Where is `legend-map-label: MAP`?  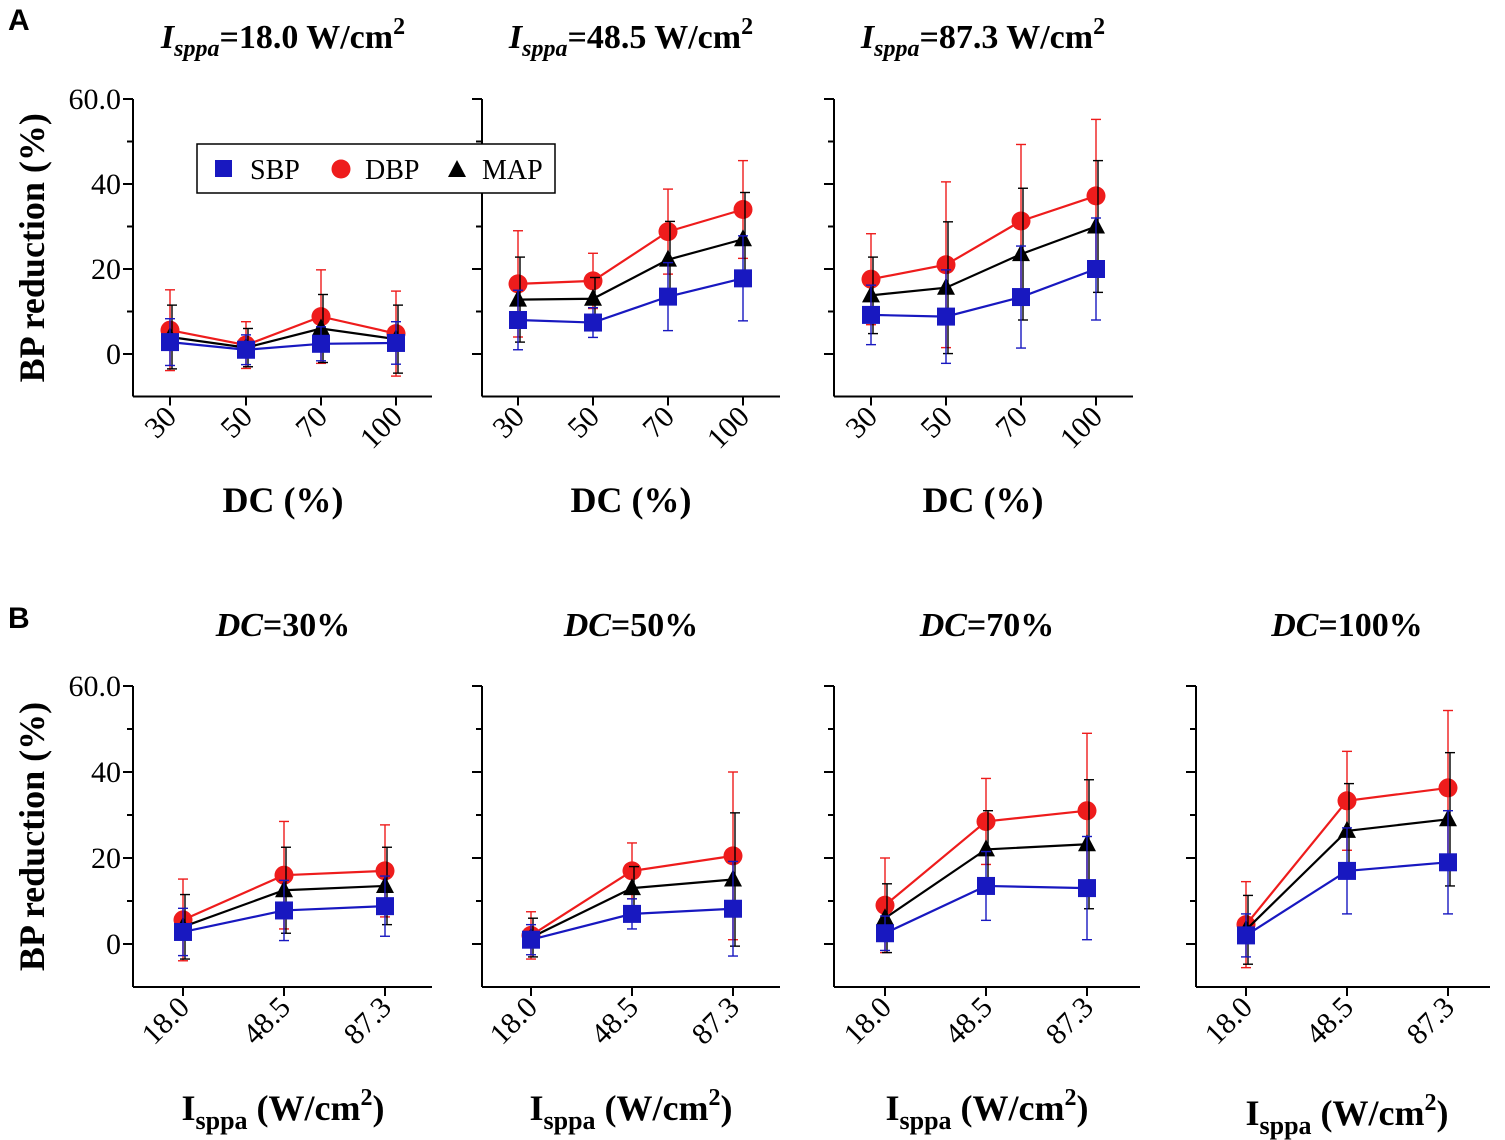
legend-map-label: MAP is located at coordinates (512, 170).